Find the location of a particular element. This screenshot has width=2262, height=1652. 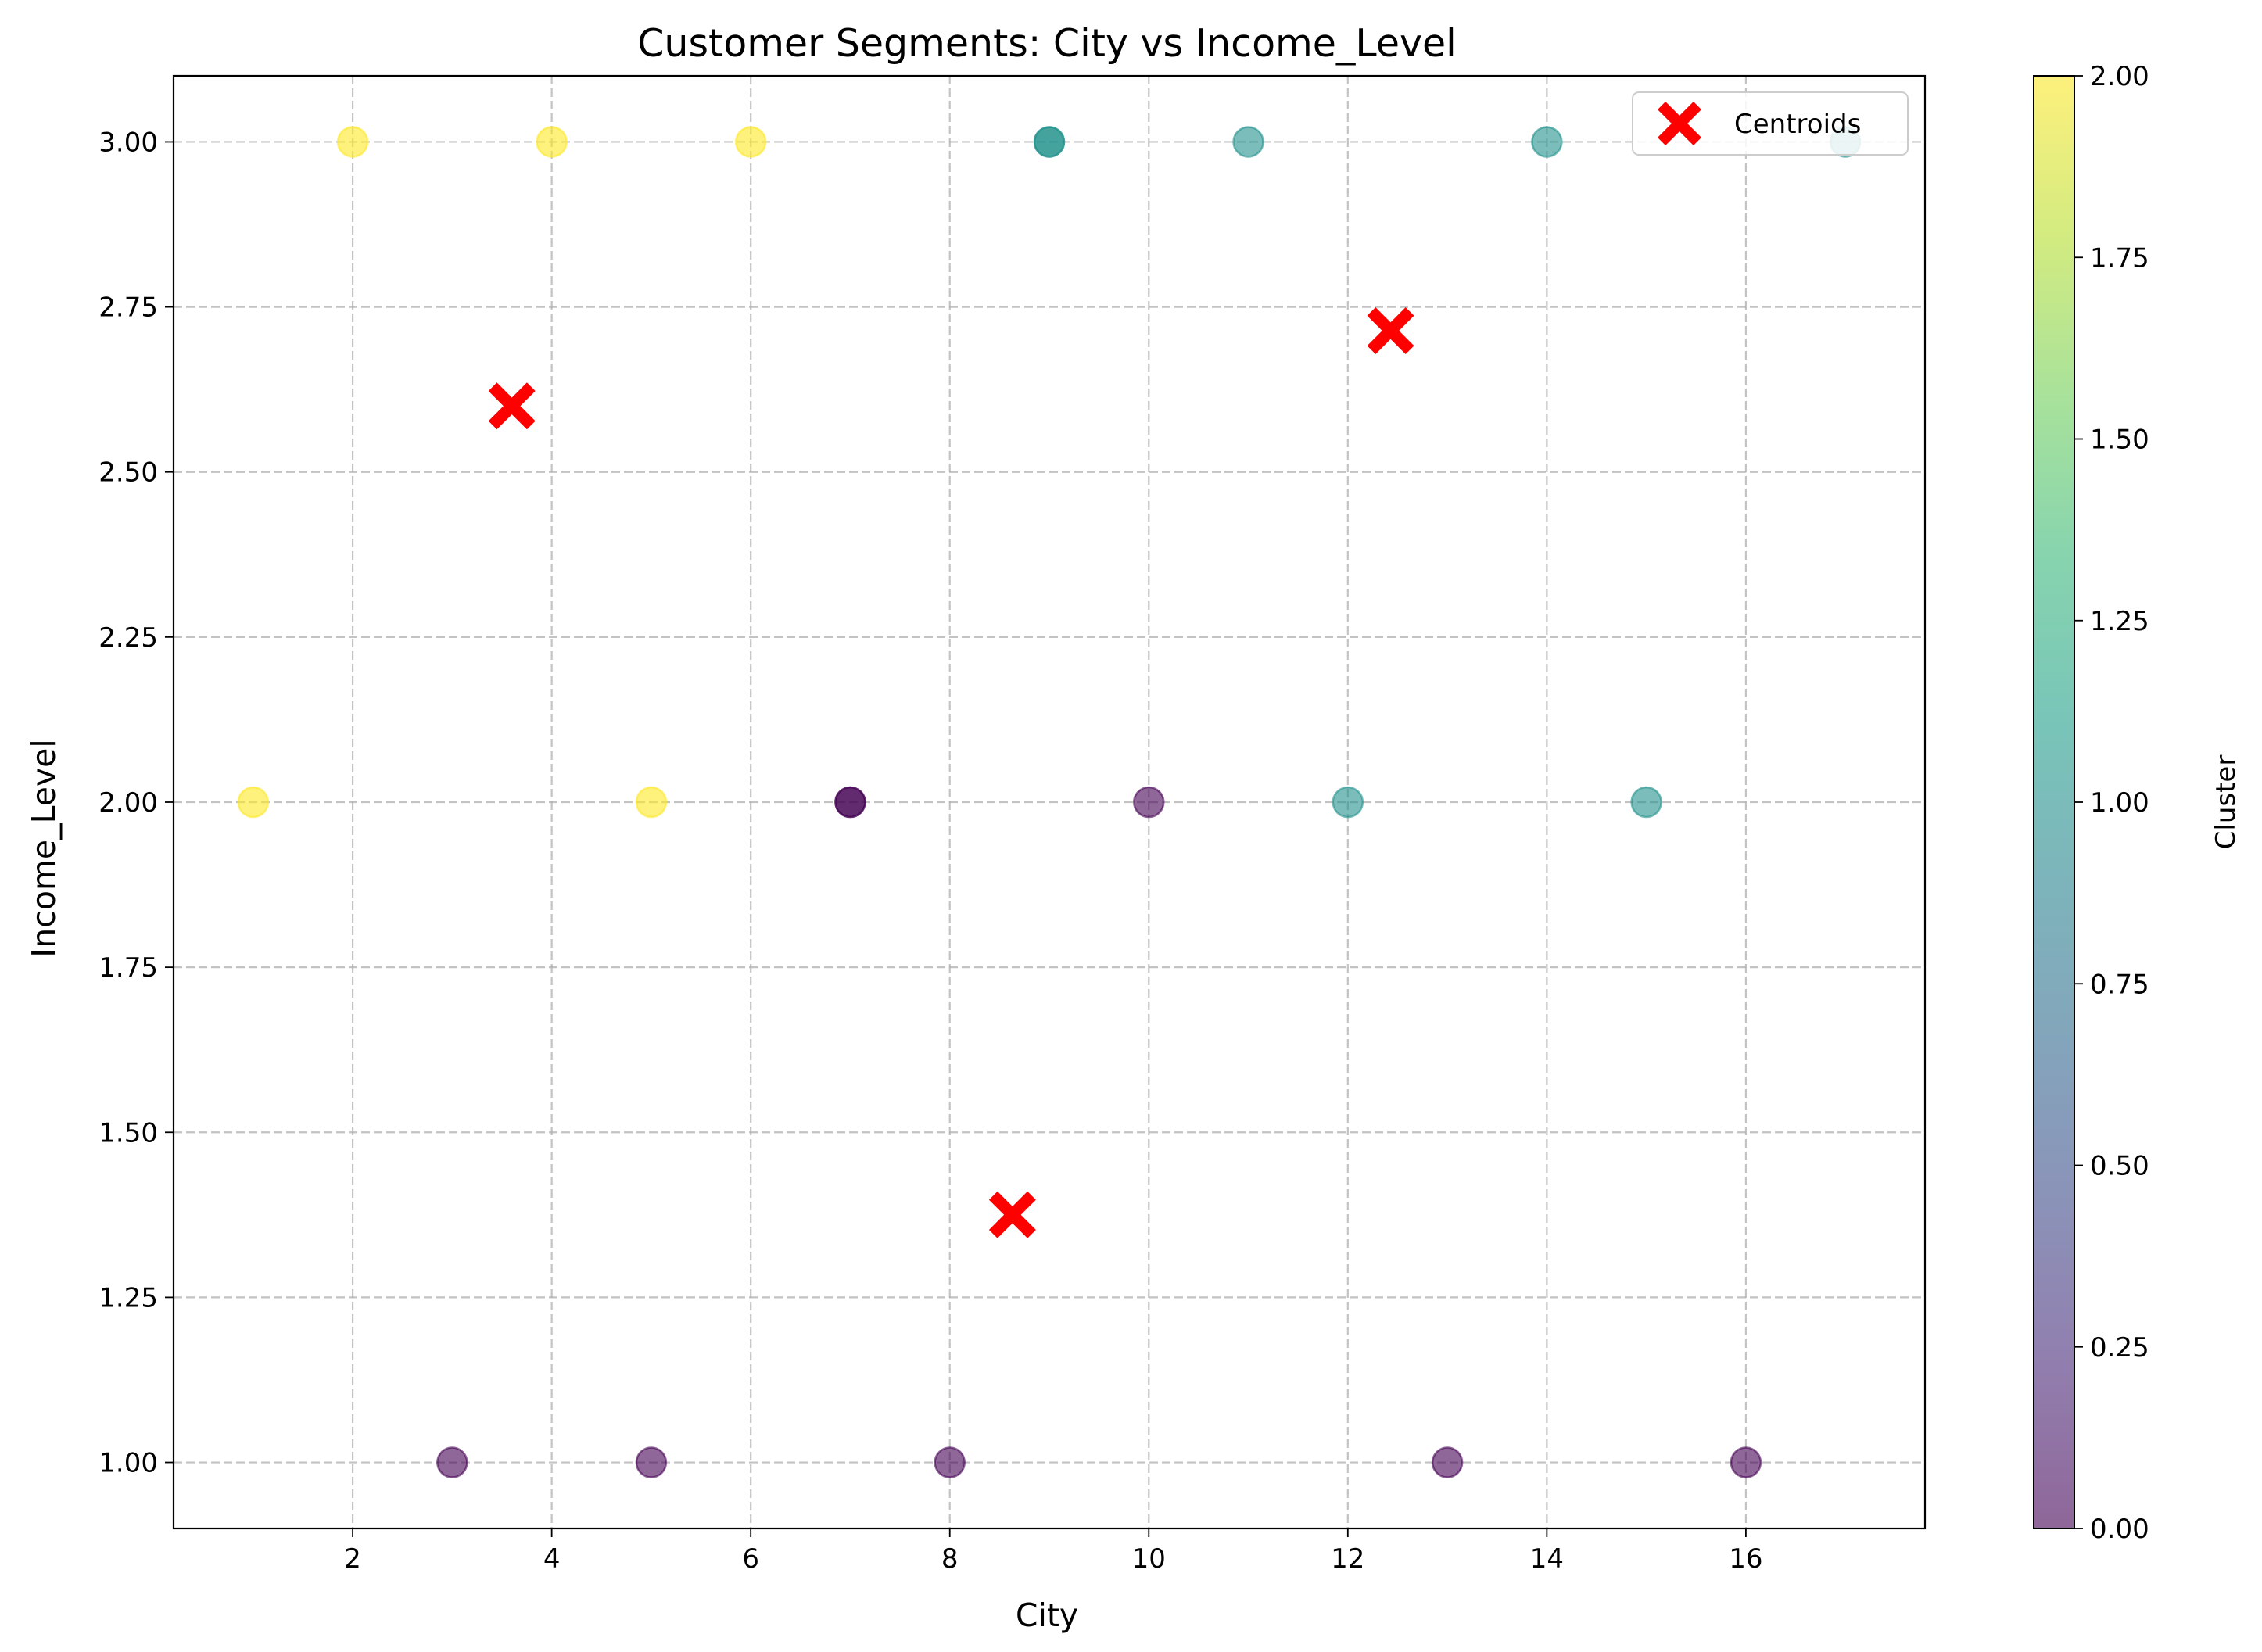

colorbar-ticks: 0.00 0.25 0.50 0.75 1.00 1.25 1.50 1.75 2.00 is located at coordinates (2111, 803).